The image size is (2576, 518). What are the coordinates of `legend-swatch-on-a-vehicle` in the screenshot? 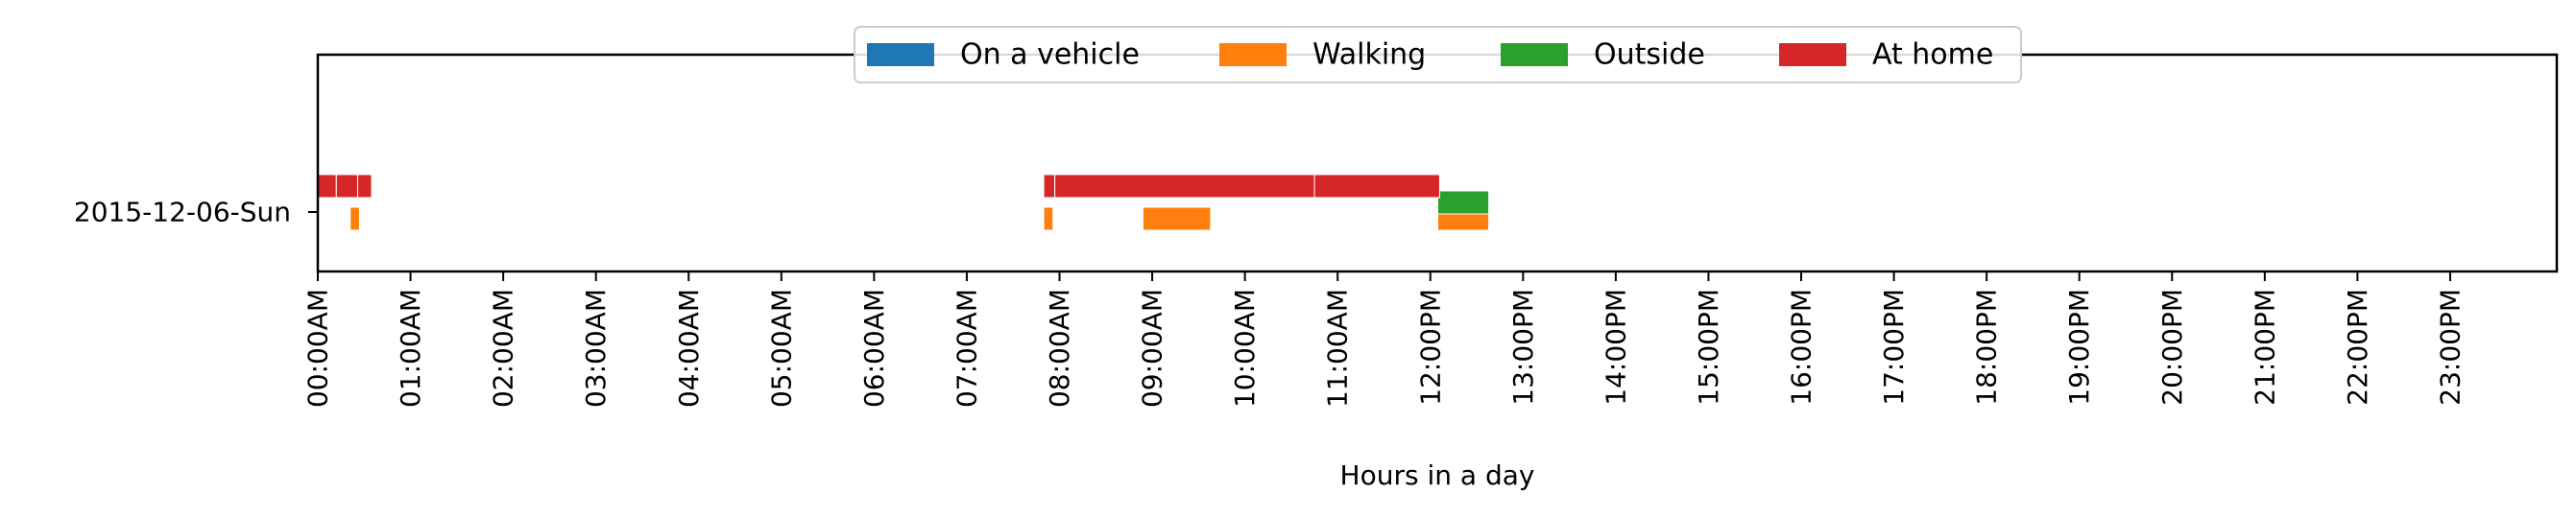 It's located at (900, 54).